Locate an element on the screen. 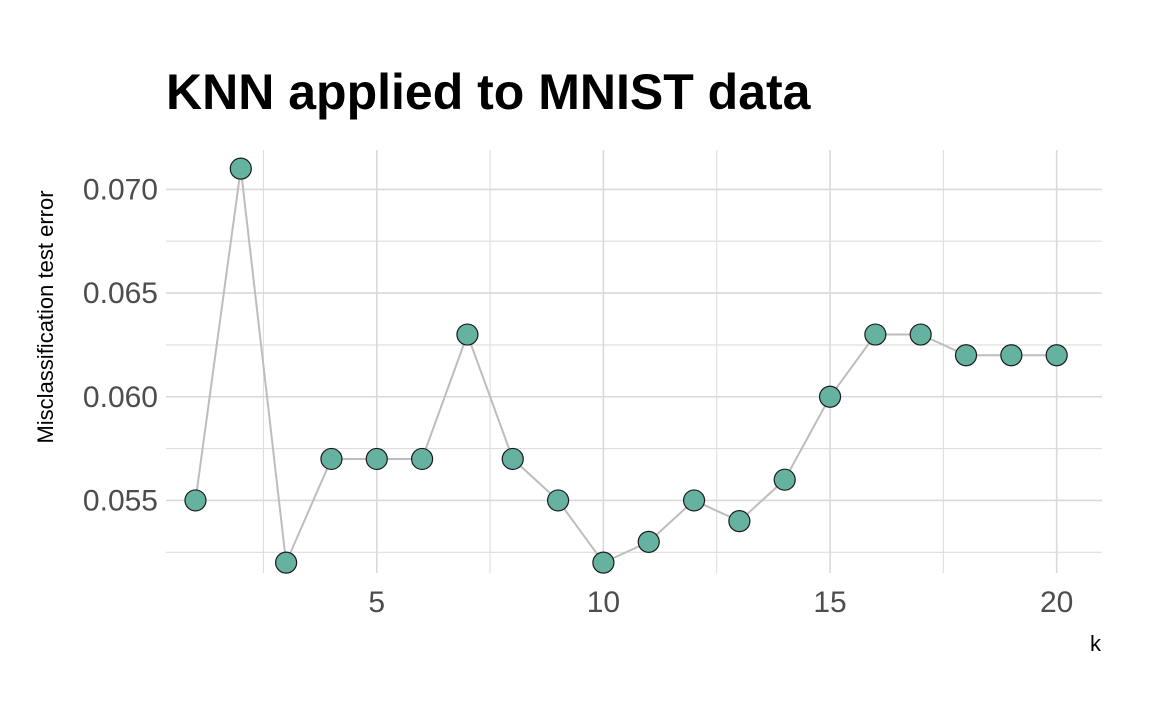 The image size is (1151, 701). x-tick-label: 20 is located at coordinates (1056, 602).